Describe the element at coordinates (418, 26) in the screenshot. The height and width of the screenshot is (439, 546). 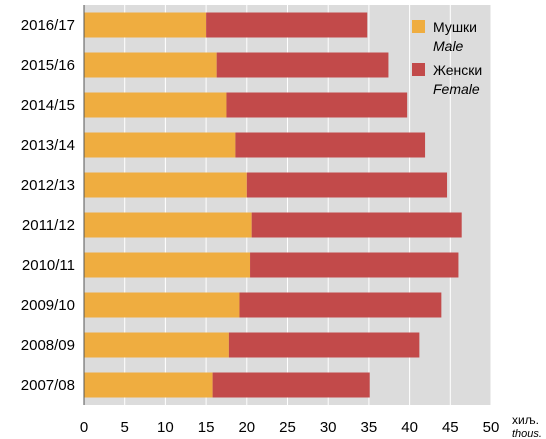
I see `legend-swatch-male` at that location.